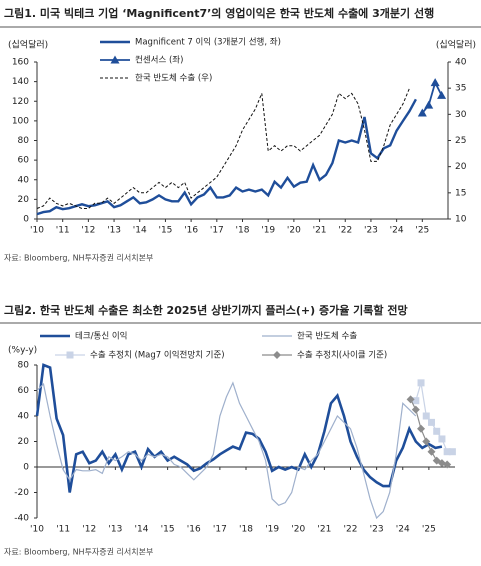 The image size is (481, 566). Describe the element at coordinates (159, 60) in the screenshot. I see `legend-label: 컨센서스 (좌)` at that location.